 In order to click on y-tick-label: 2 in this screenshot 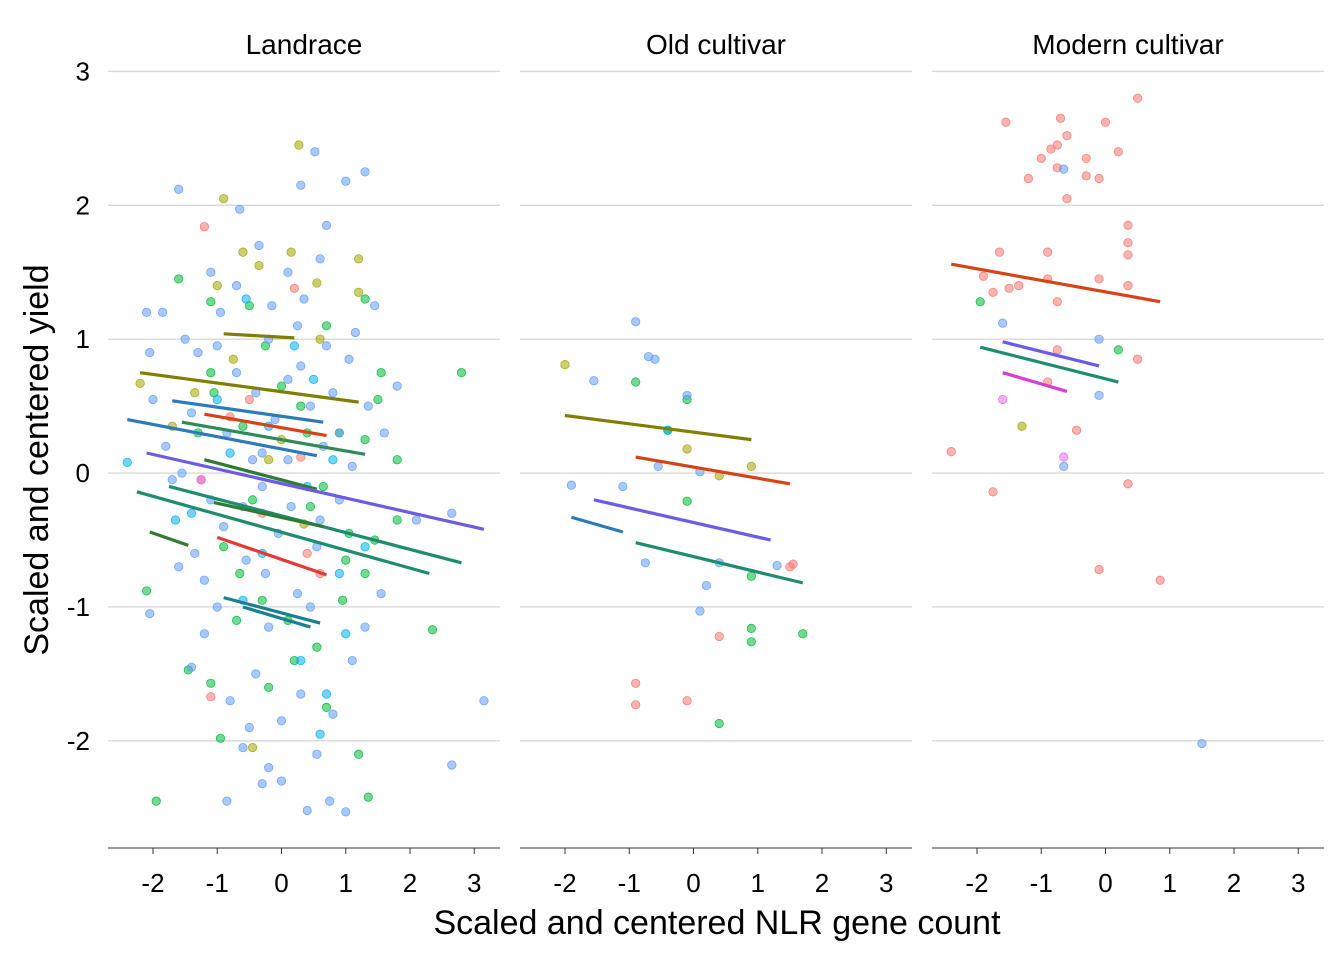, I will do `click(83, 205)`.